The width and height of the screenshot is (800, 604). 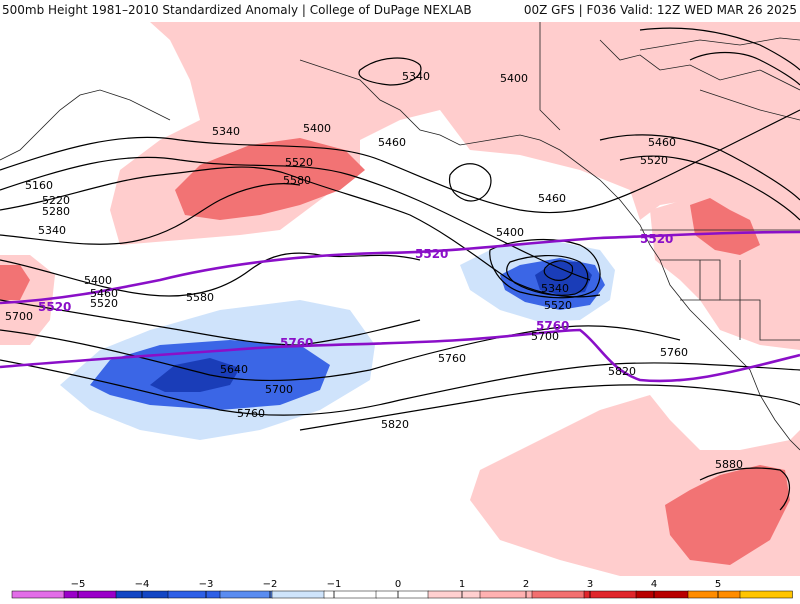 I want to click on colorbar-tick-label: 4, so click(x=654, y=584).